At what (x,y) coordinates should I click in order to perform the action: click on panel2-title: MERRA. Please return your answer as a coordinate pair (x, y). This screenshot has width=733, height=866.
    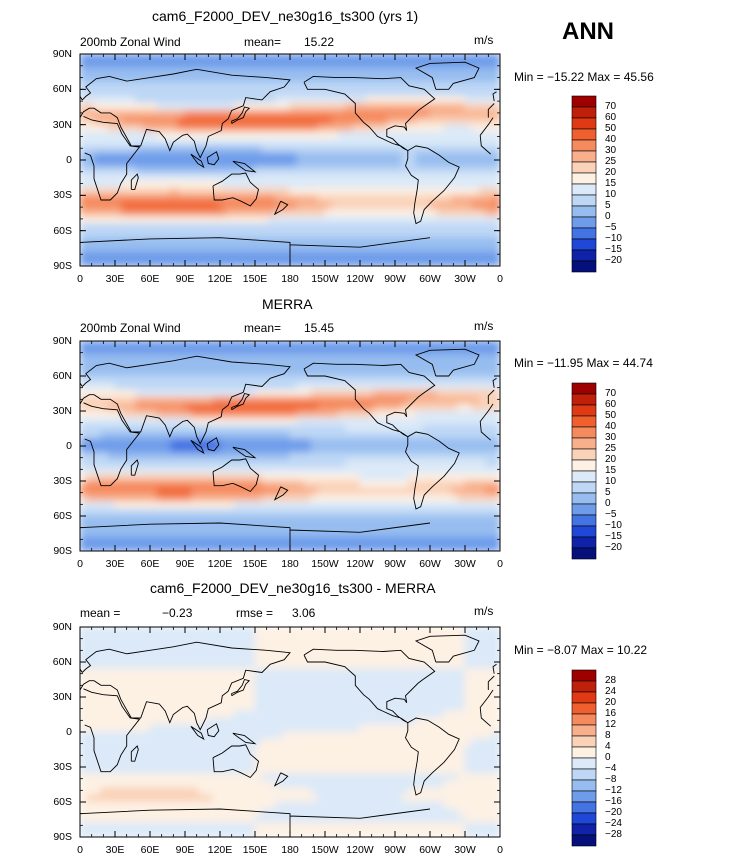
    Looking at the image, I should click on (287, 304).